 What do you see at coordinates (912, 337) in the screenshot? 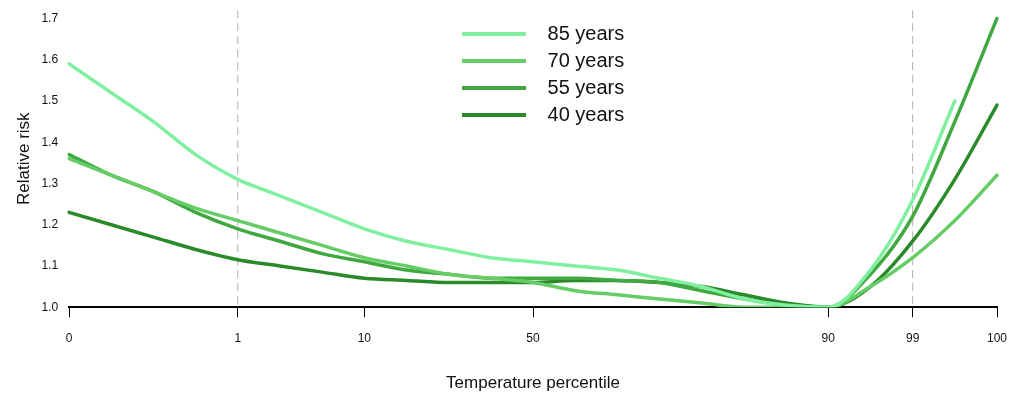
I see `x-tick-label: 99` at bounding box center [912, 337].